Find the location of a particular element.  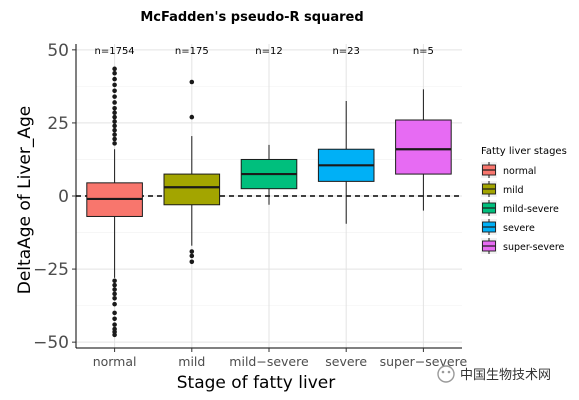

y-tick-label: 50 is located at coordinates (58, 51).